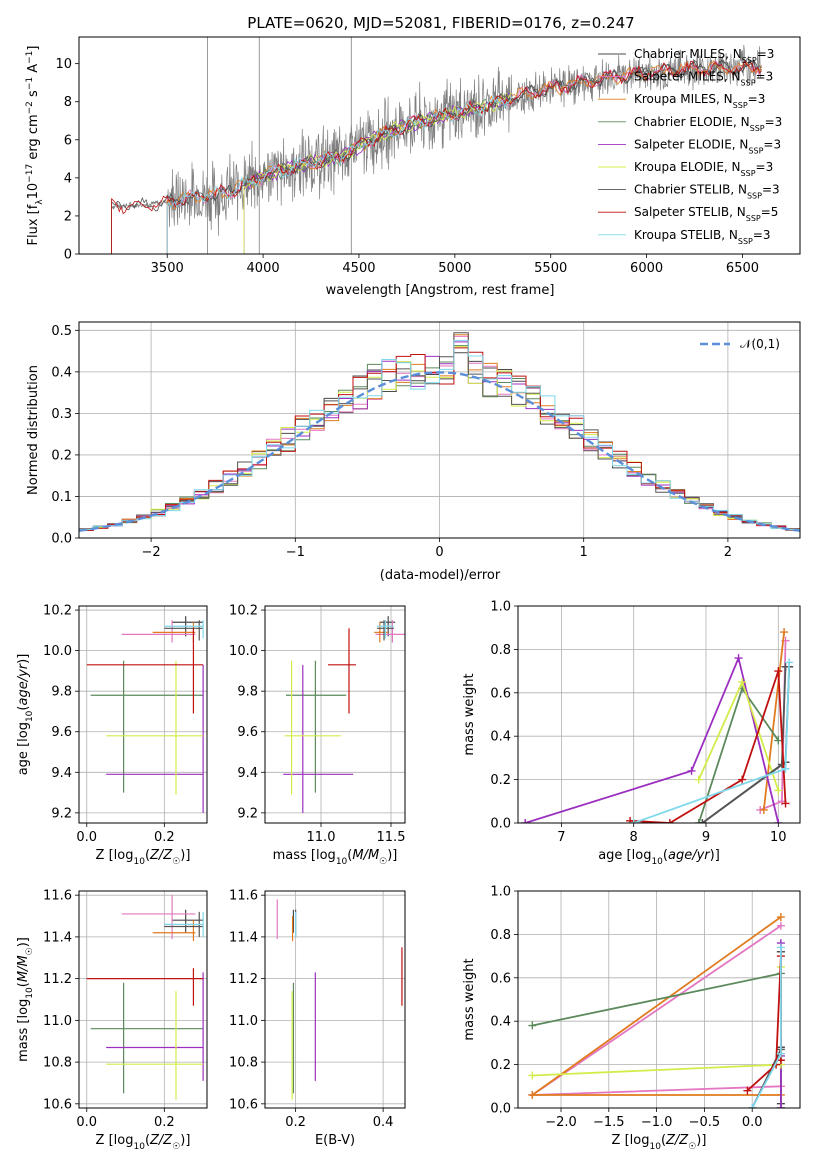 Image resolution: width=819 pixels, height=1170 pixels. What do you see at coordinates (151, 552) in the screenshot?
I see `x-tick-label: −2` at bounding box center [151, 552].